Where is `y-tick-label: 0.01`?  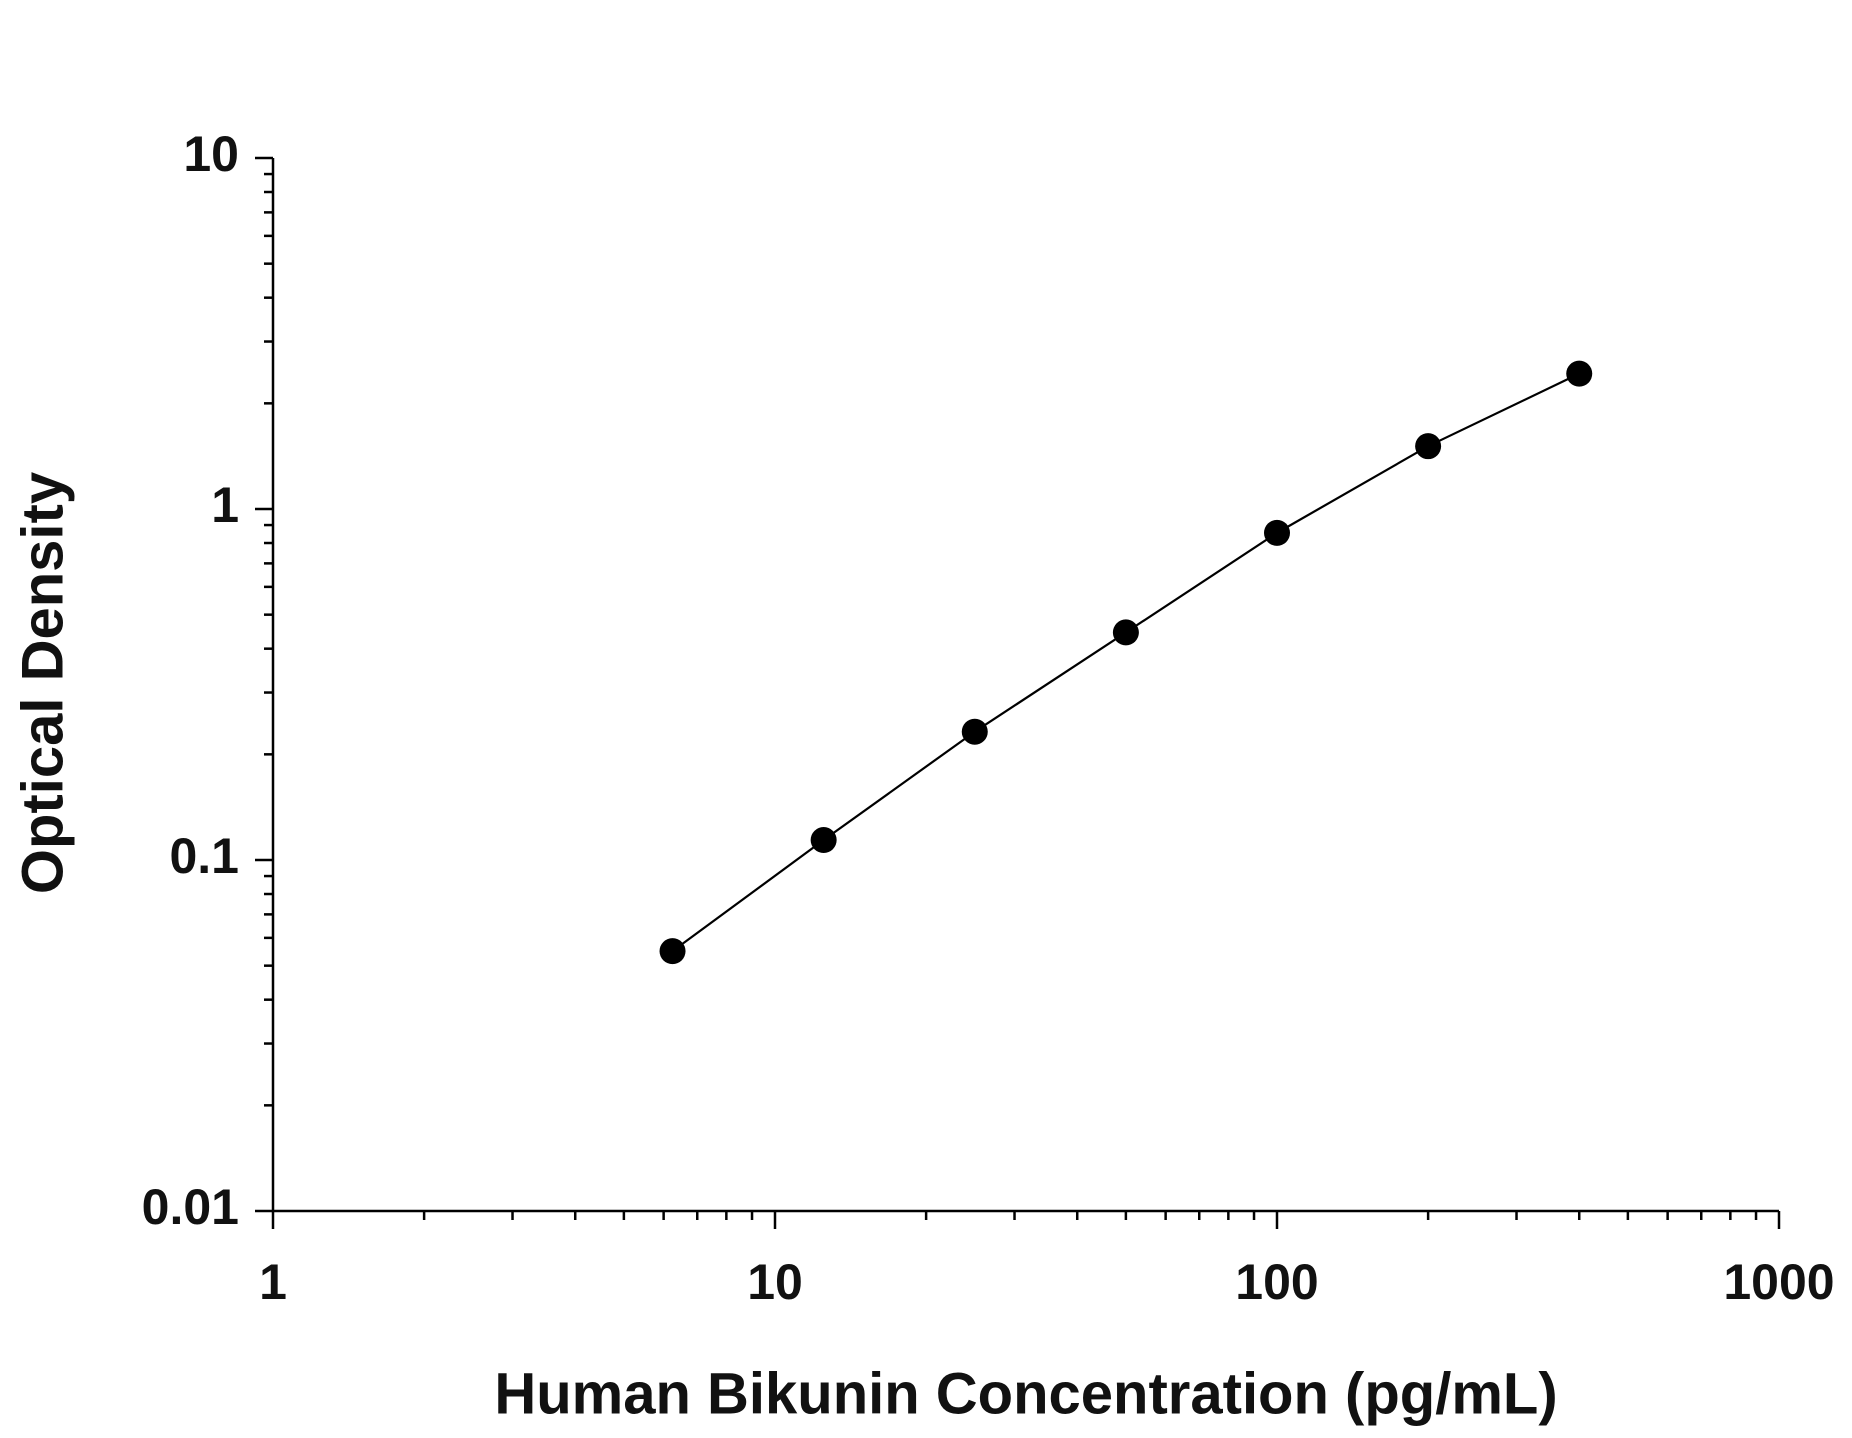
y-tick-label: 0.01 is located at coordinates (190, 1207).